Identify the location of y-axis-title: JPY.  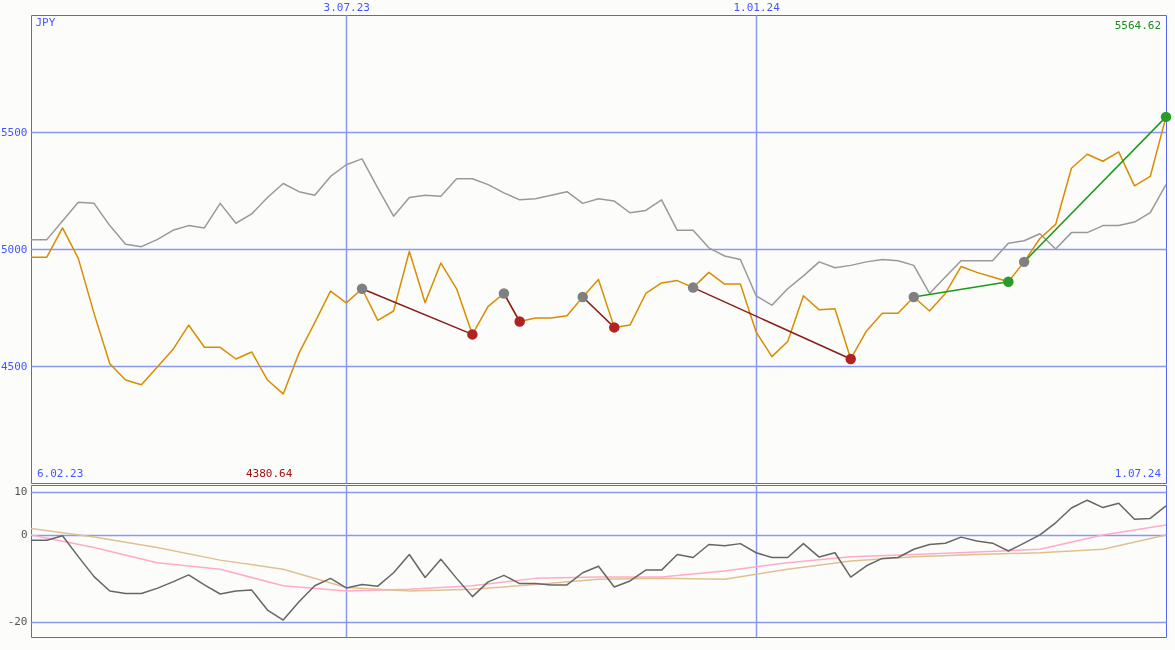
(45, 22).